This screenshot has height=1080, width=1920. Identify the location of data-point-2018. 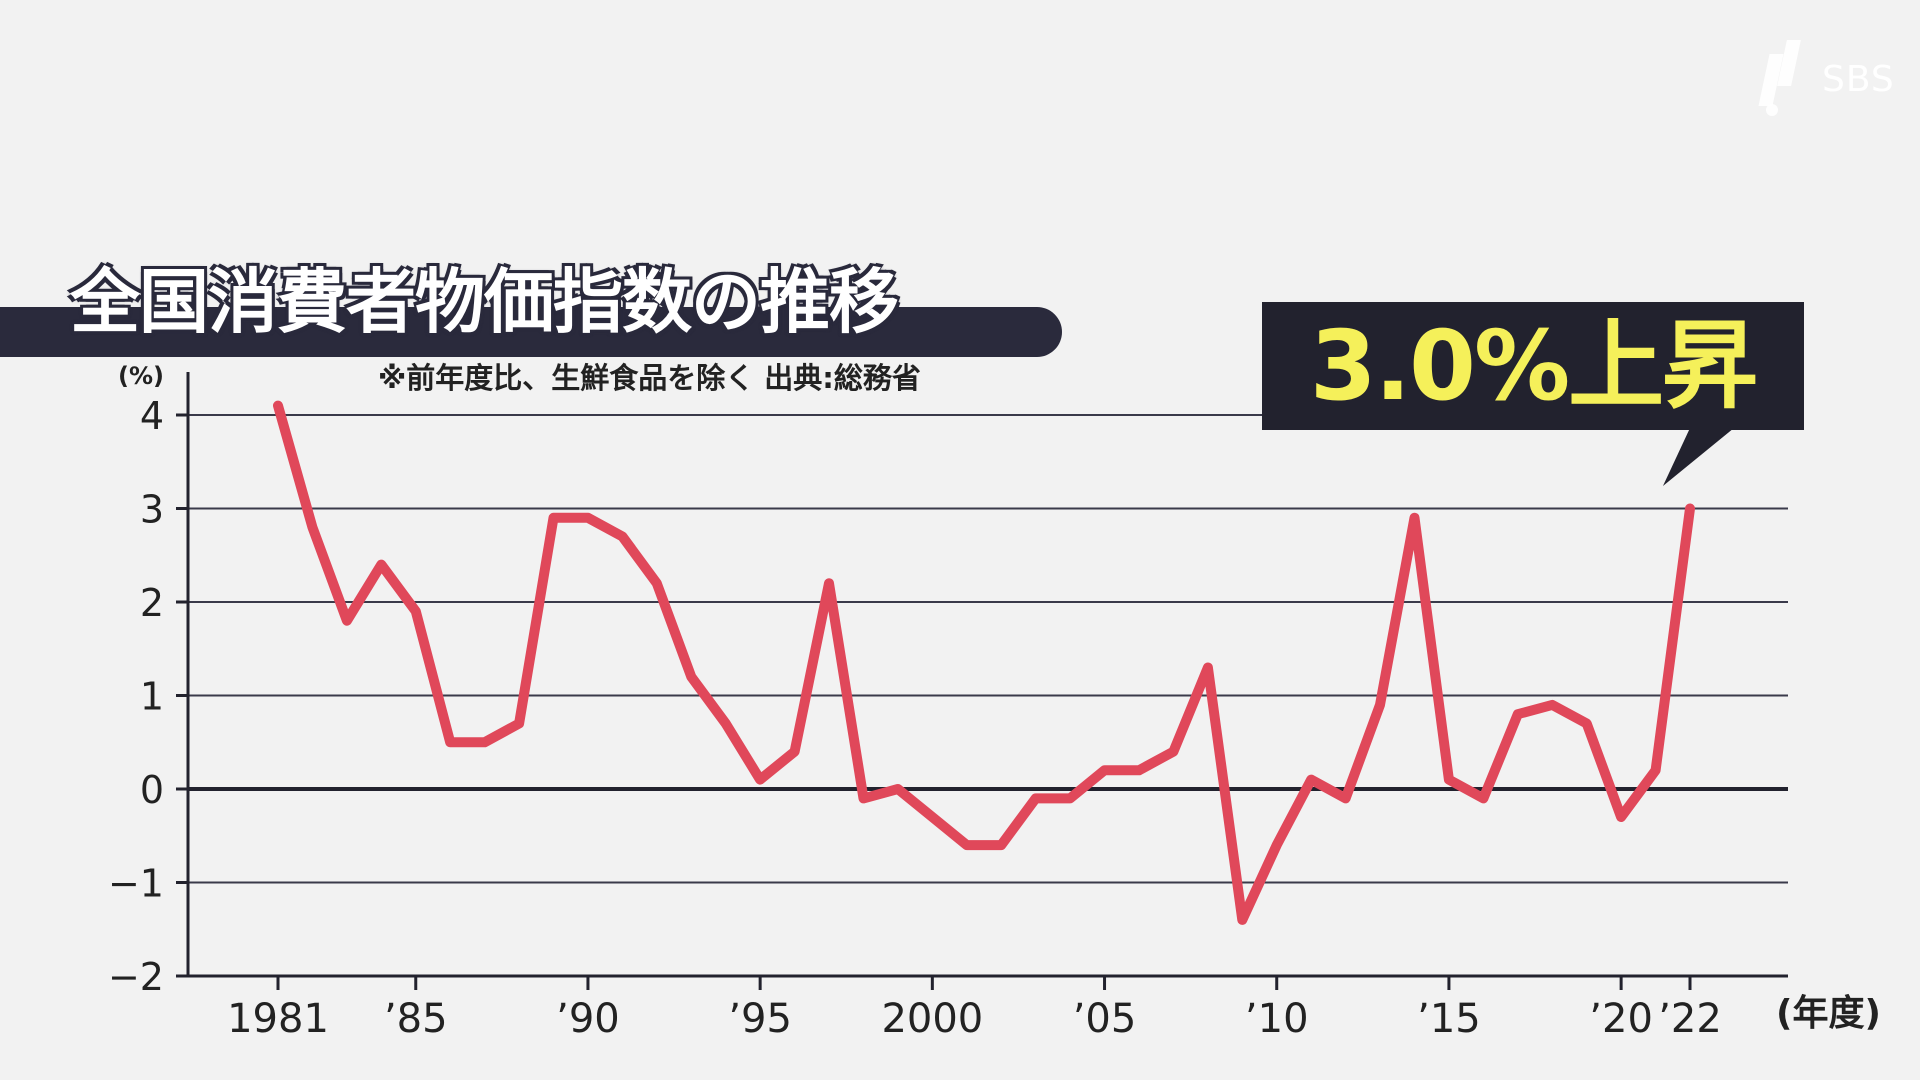
(1552, 704).